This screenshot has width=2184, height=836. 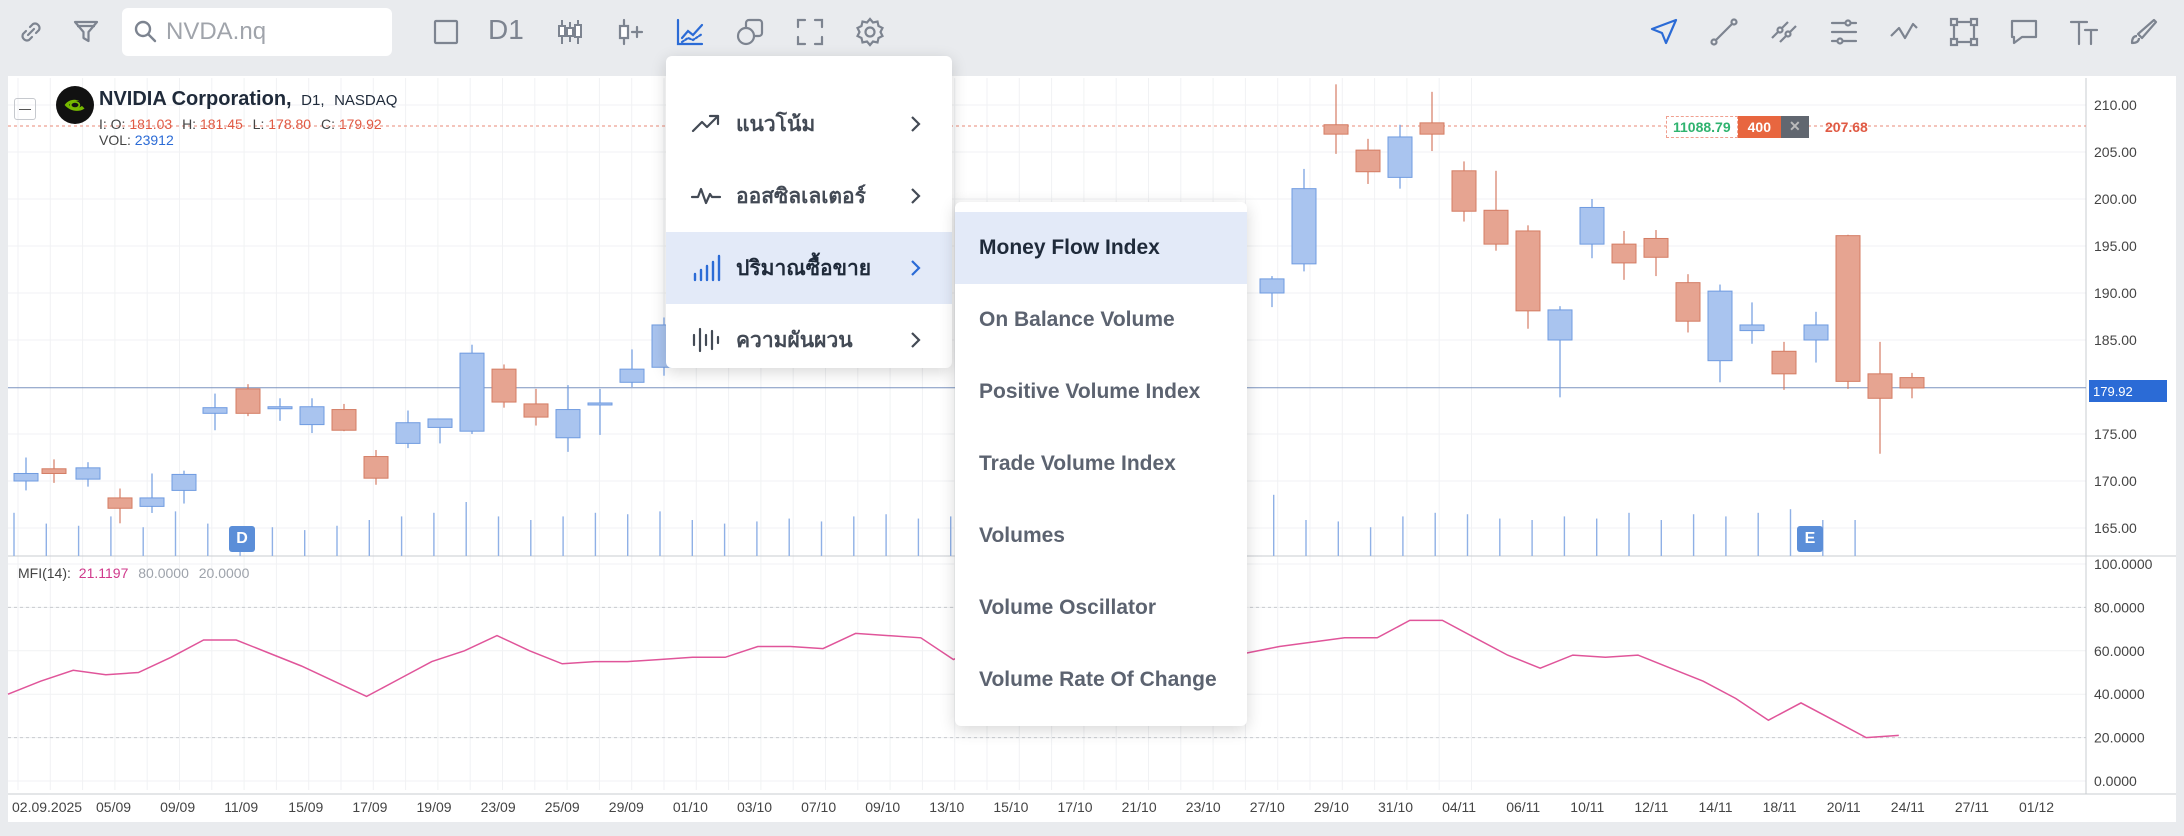 What do you see at coordinates (1075, 807) in the screenshot?
I see `date-axis-label: 17/10` at bounding box center [1075, 807].